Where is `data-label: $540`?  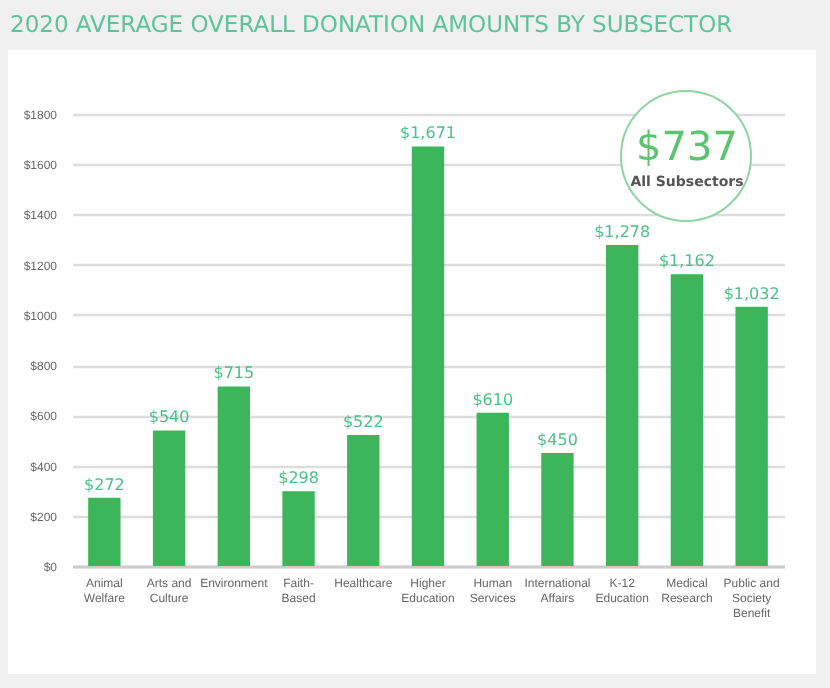
data-label: $540 is located at coordinates (169, 417).